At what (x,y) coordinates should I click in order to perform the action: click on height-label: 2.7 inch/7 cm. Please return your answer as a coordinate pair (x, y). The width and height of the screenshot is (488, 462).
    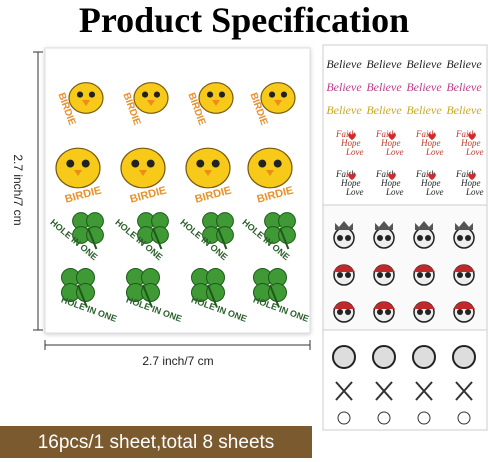
    Looking at the image, I should click on (18, 189).